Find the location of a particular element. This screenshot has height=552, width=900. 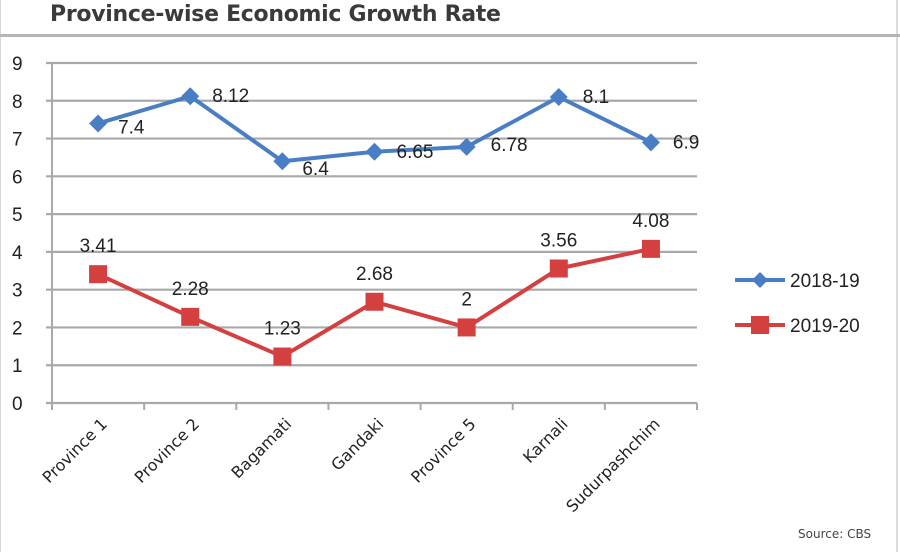

x-tick-label: Gandaki is located at coordinates (357, 444).